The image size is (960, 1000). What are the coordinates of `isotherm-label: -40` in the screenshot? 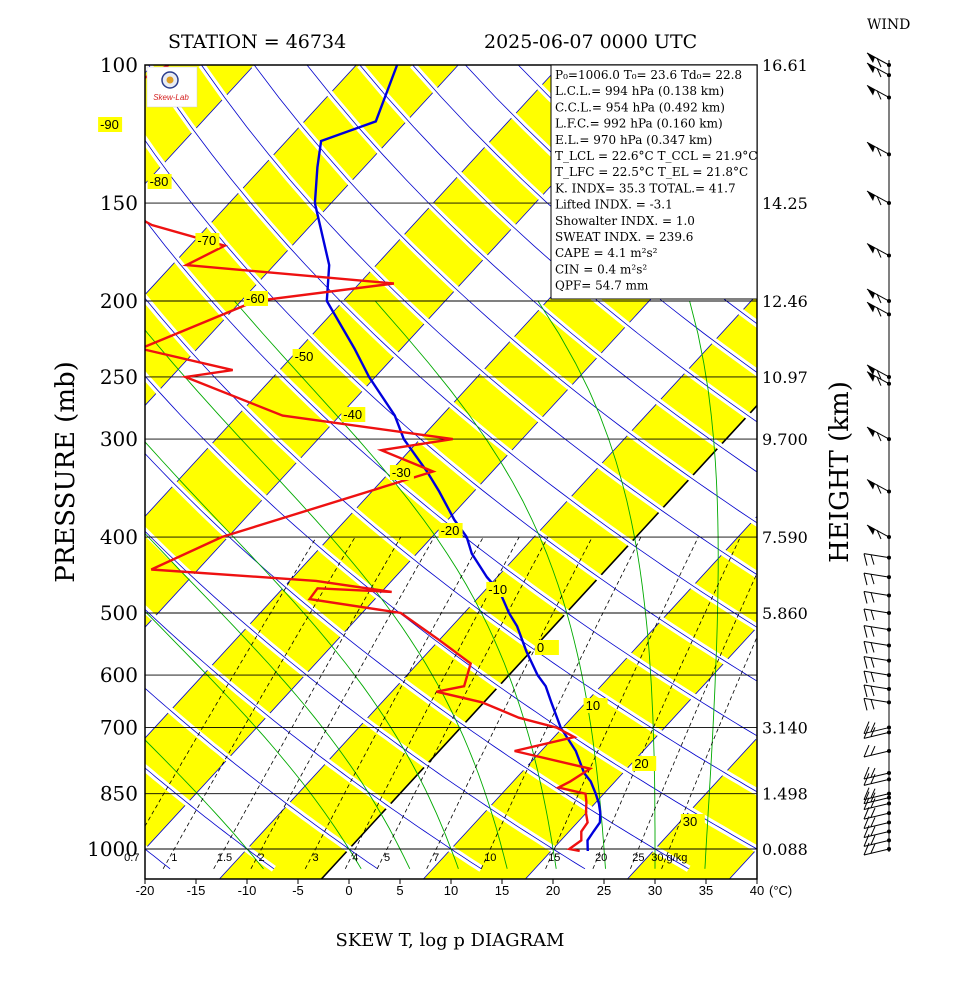 It's located at (352, 414).